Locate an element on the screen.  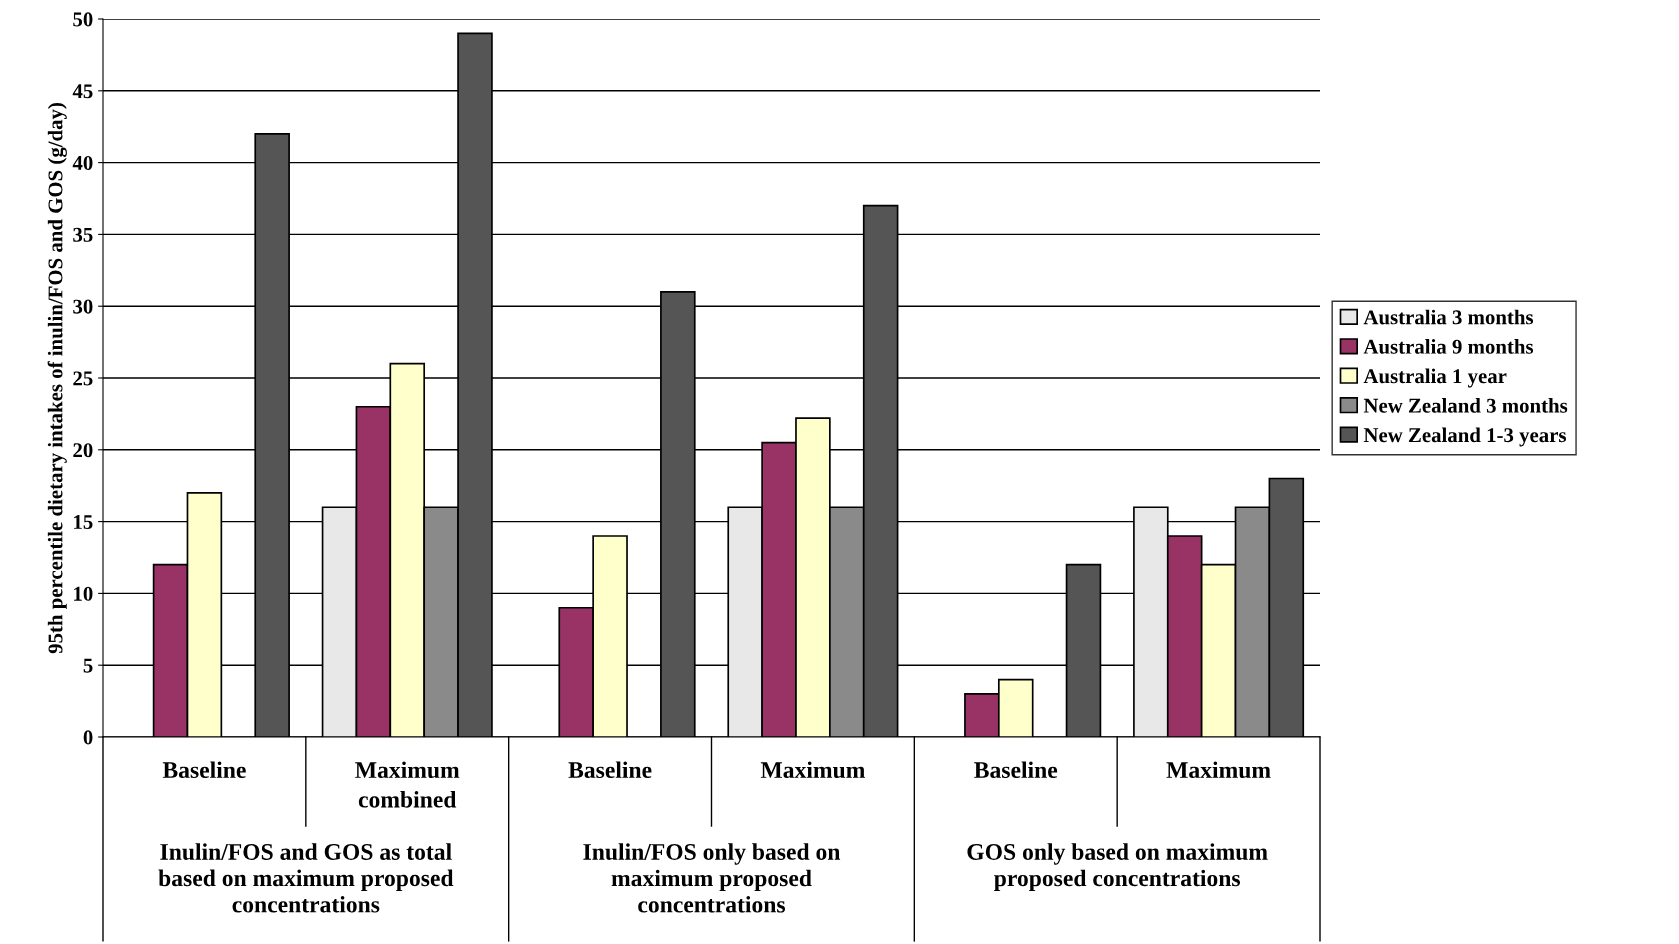
y-tick-label: 40 is located at coordinates (82, 163).